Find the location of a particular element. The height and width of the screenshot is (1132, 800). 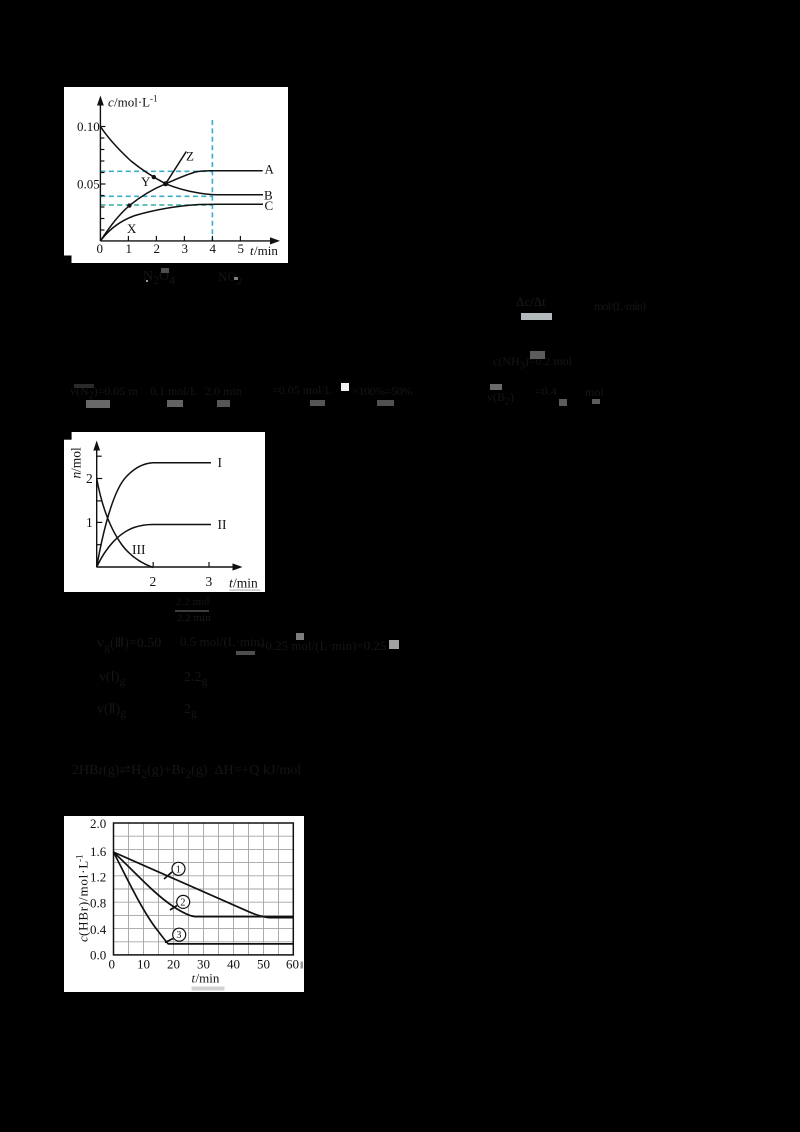

svg-text: 40 is located at coordinates (233, 963).